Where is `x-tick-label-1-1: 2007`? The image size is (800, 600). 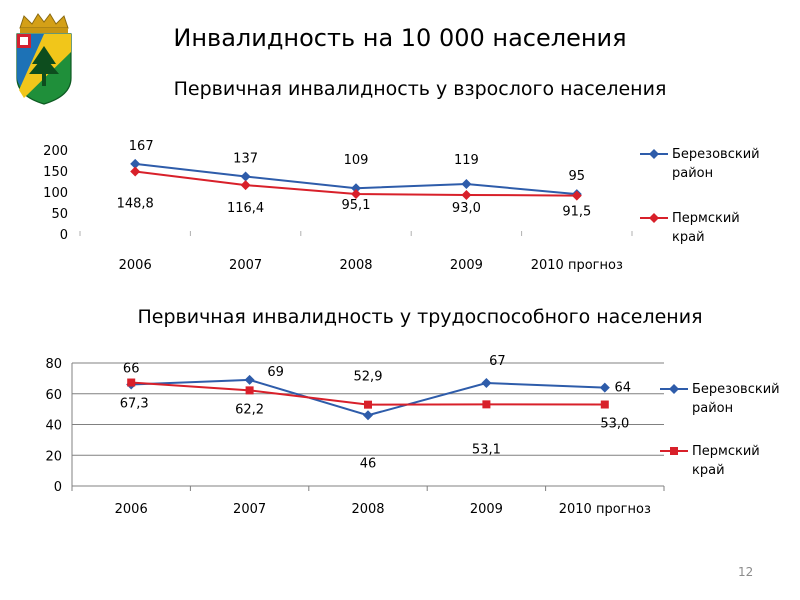 x-tick-label-1-1: 2007 is located at coordinates (249, 509).